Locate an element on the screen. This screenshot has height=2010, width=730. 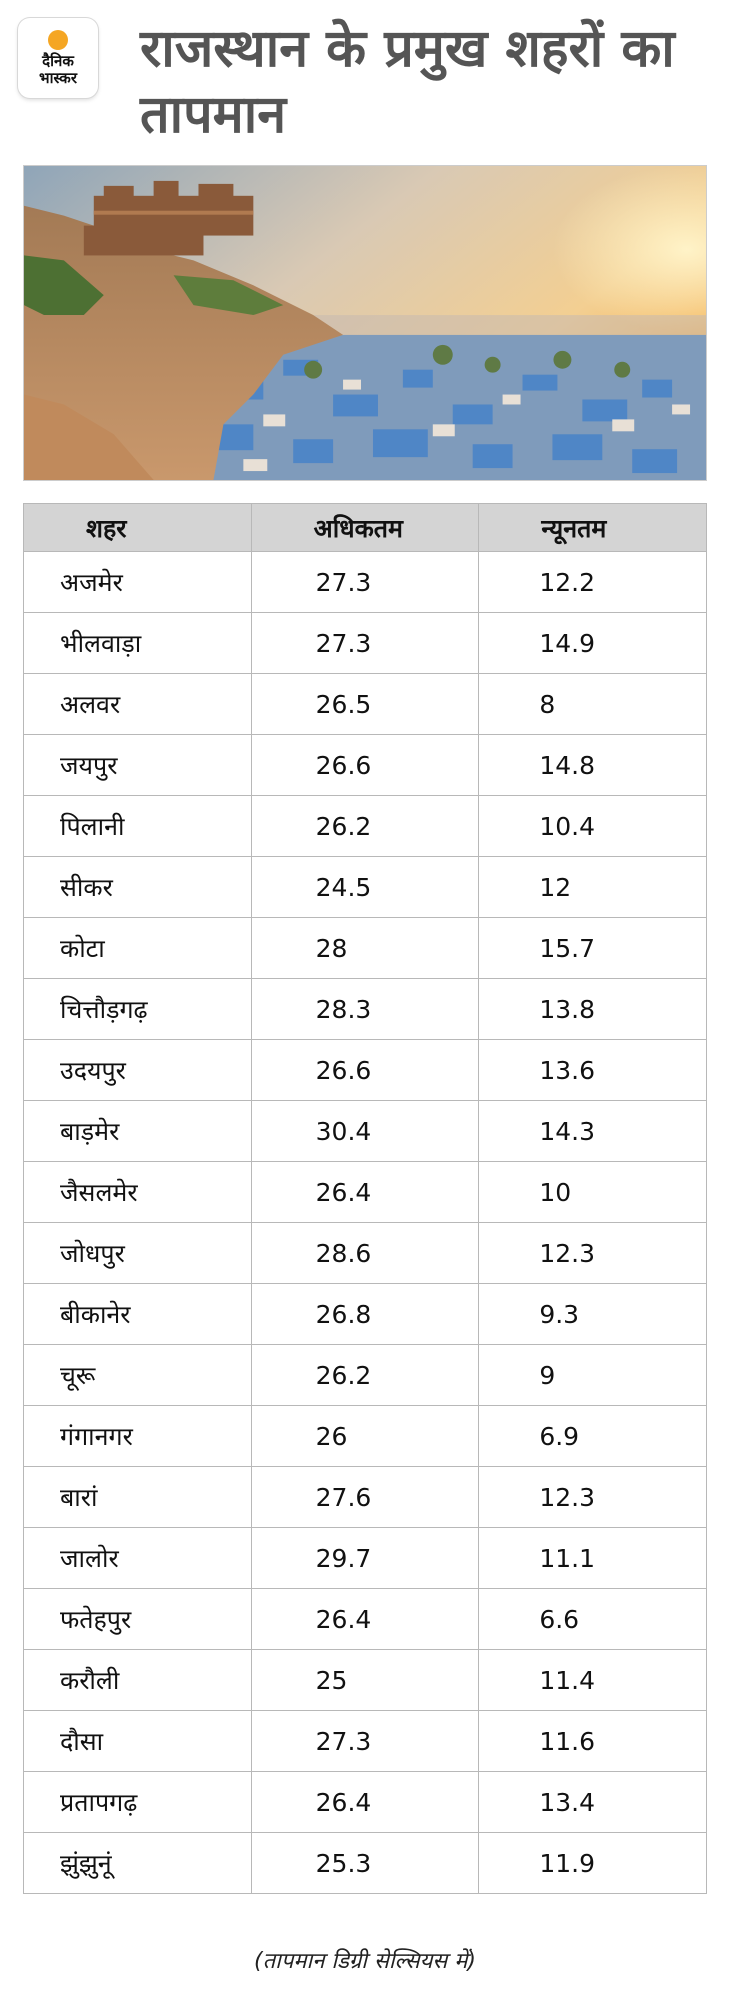
cell-city: जालोर is located at coordinates (137, 1558).